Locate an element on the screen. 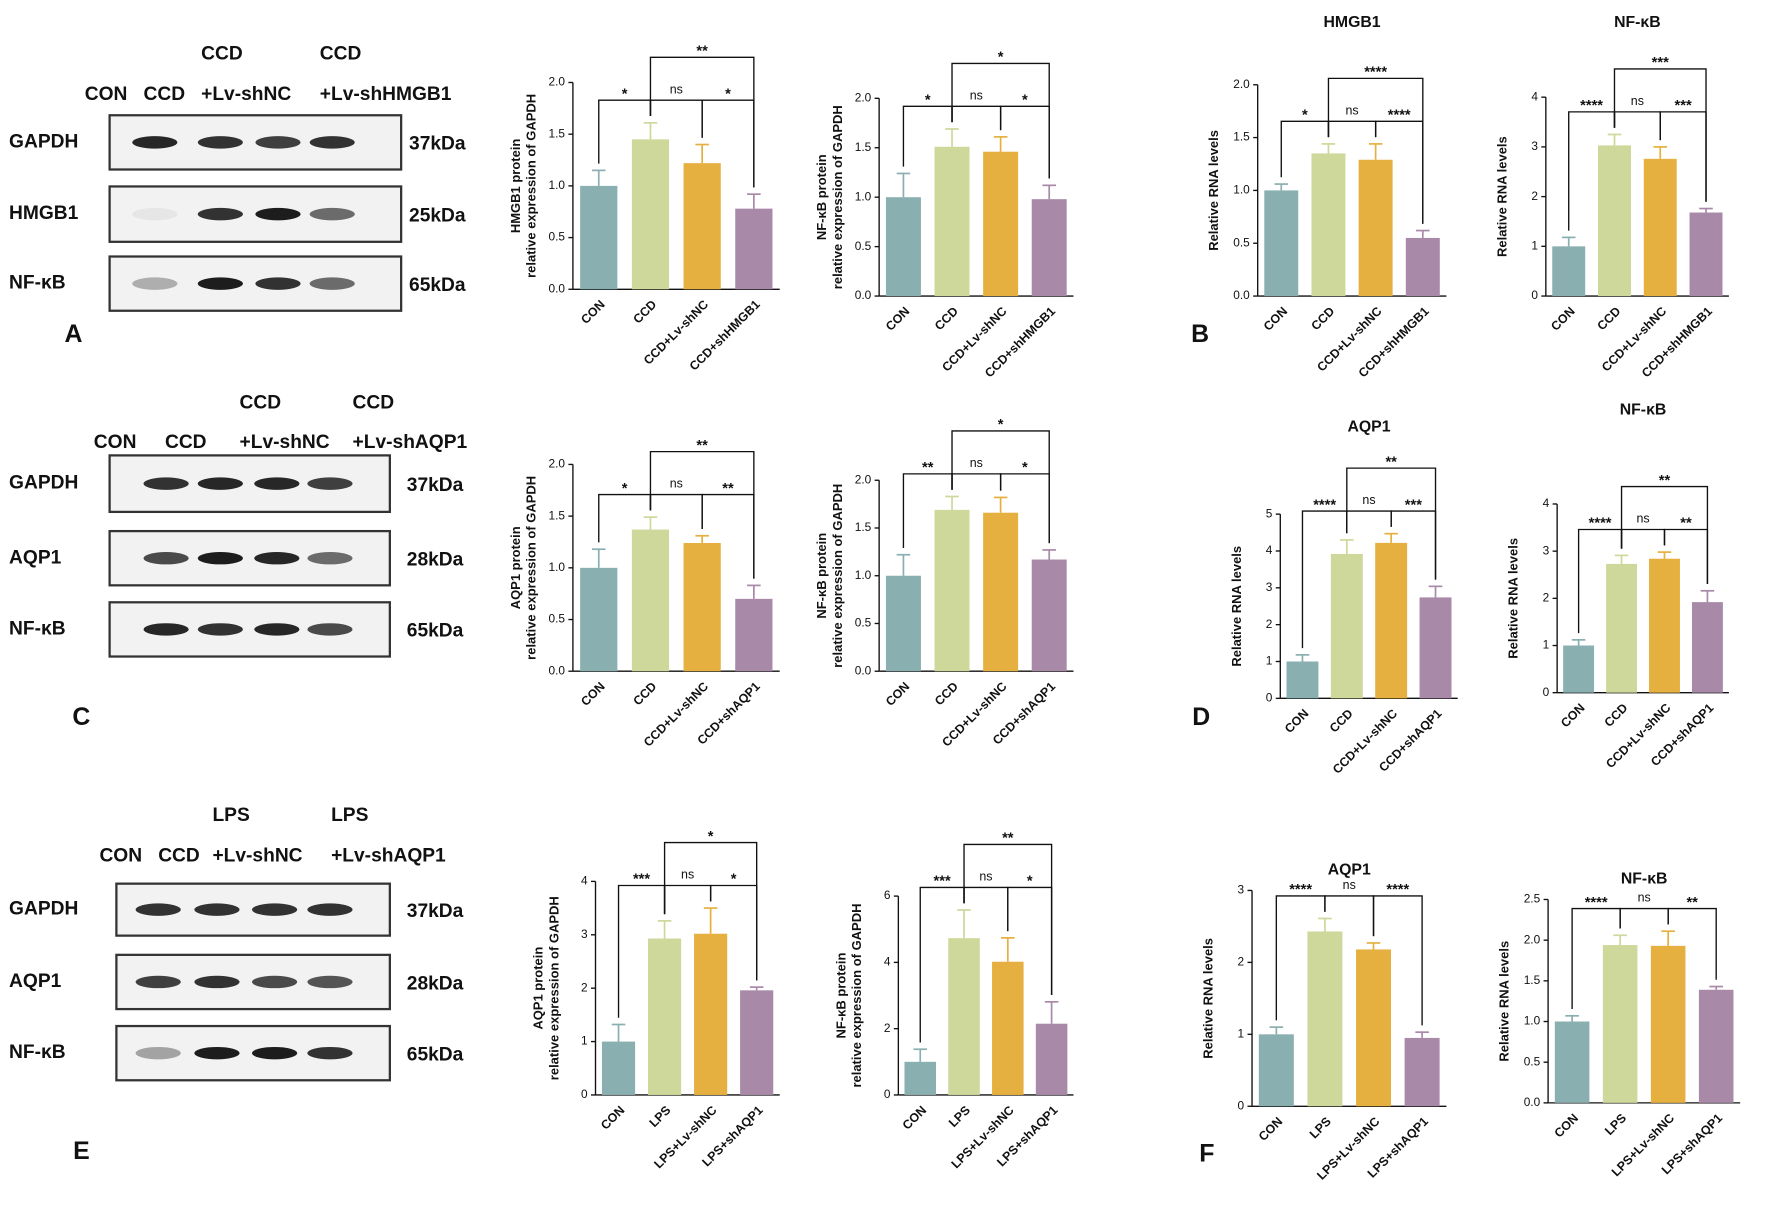 Image resolution: width=1772 pixels, height=1211 pixels. lane-label: +Lv-shAQP1 is located at coordinates (388, 856).